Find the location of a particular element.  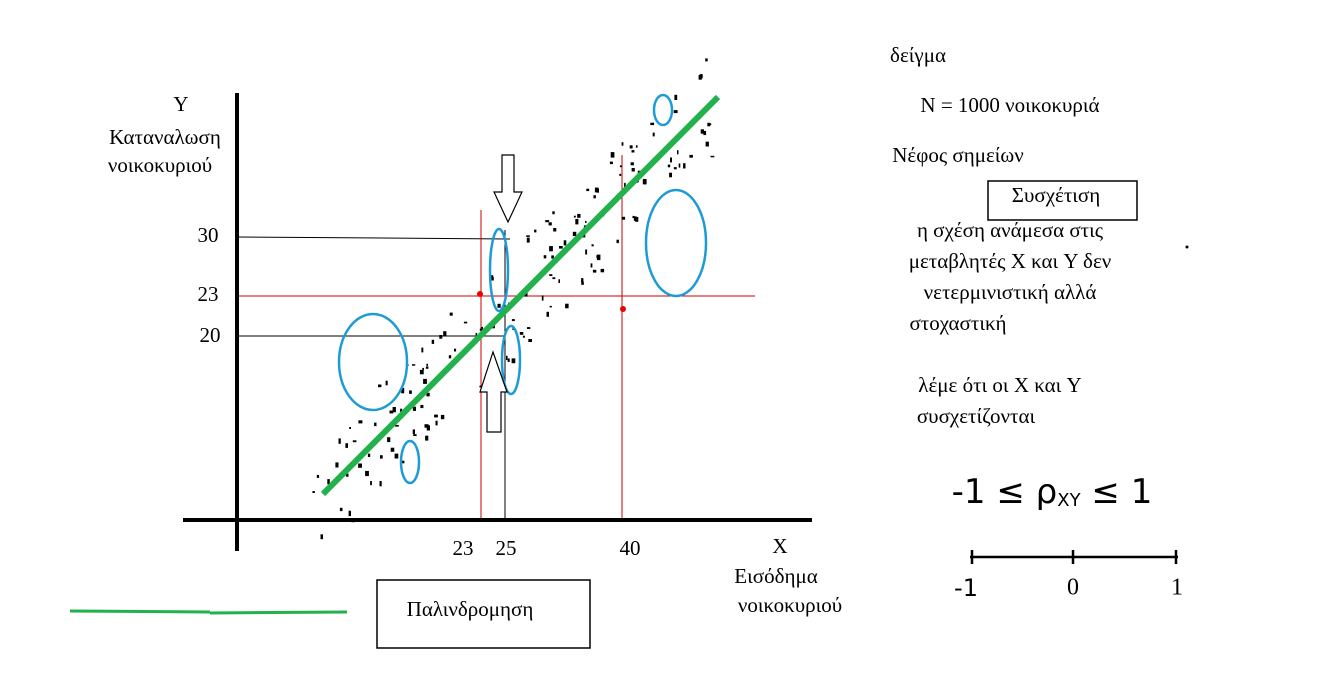

formula-sub: XY is located at coordinates (1069, 500).